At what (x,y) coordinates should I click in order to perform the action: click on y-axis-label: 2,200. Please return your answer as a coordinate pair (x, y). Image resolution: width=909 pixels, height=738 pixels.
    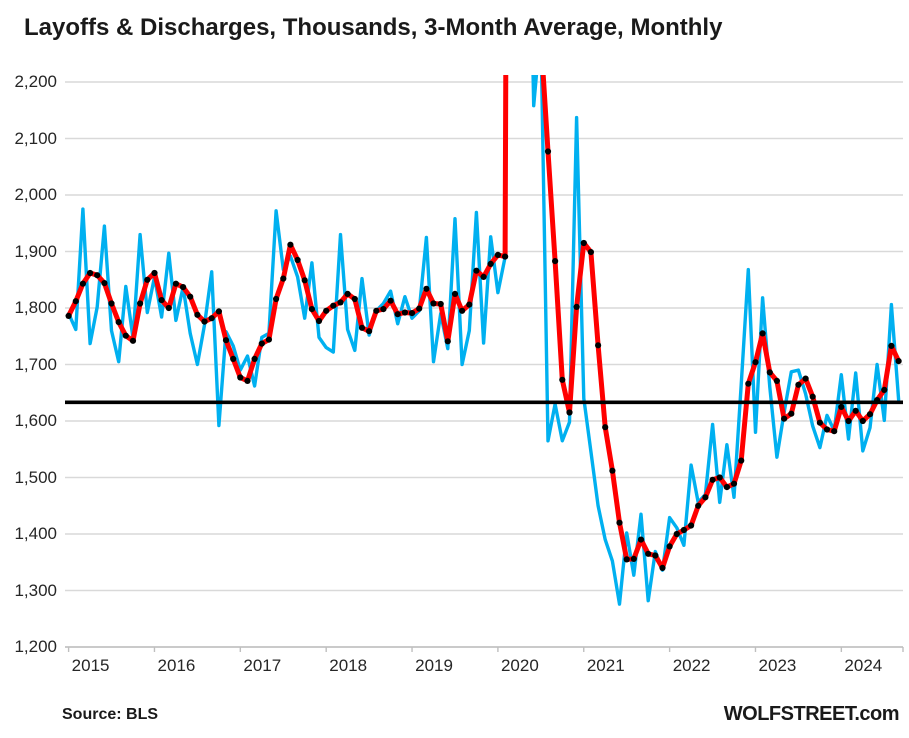
    Looking at the image, I should click on (35, 81).